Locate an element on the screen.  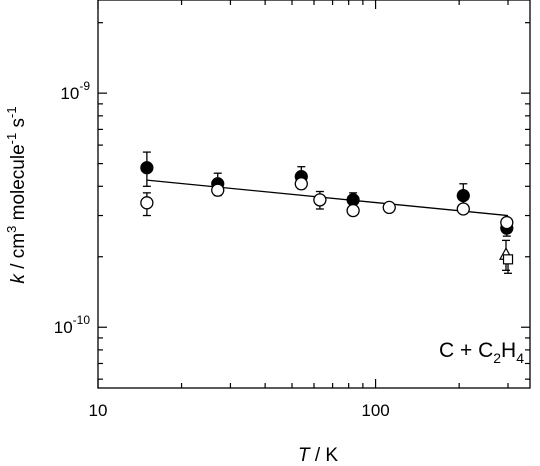
y-axis-label-sup1: 3 is located at coordinates (11, 229).